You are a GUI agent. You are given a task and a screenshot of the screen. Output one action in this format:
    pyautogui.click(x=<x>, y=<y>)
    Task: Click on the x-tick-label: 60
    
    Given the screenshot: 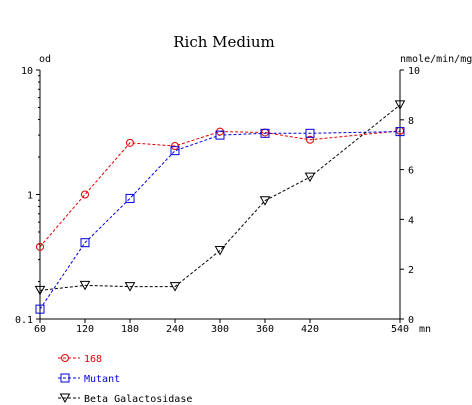 What is the action you would take?
    pyautogui.click(x=40, y=329)
    